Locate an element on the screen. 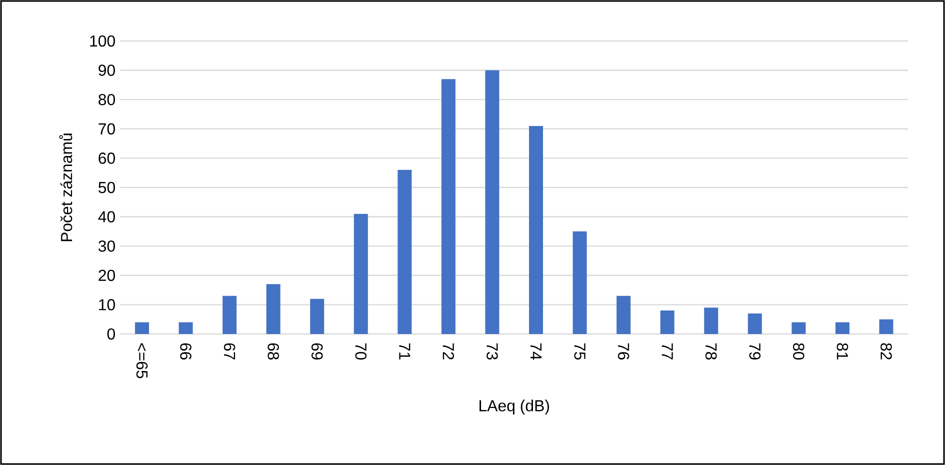 This screenshot has height=465, width=945. y-tick-label: 30 is located at coordinates (106, 246).